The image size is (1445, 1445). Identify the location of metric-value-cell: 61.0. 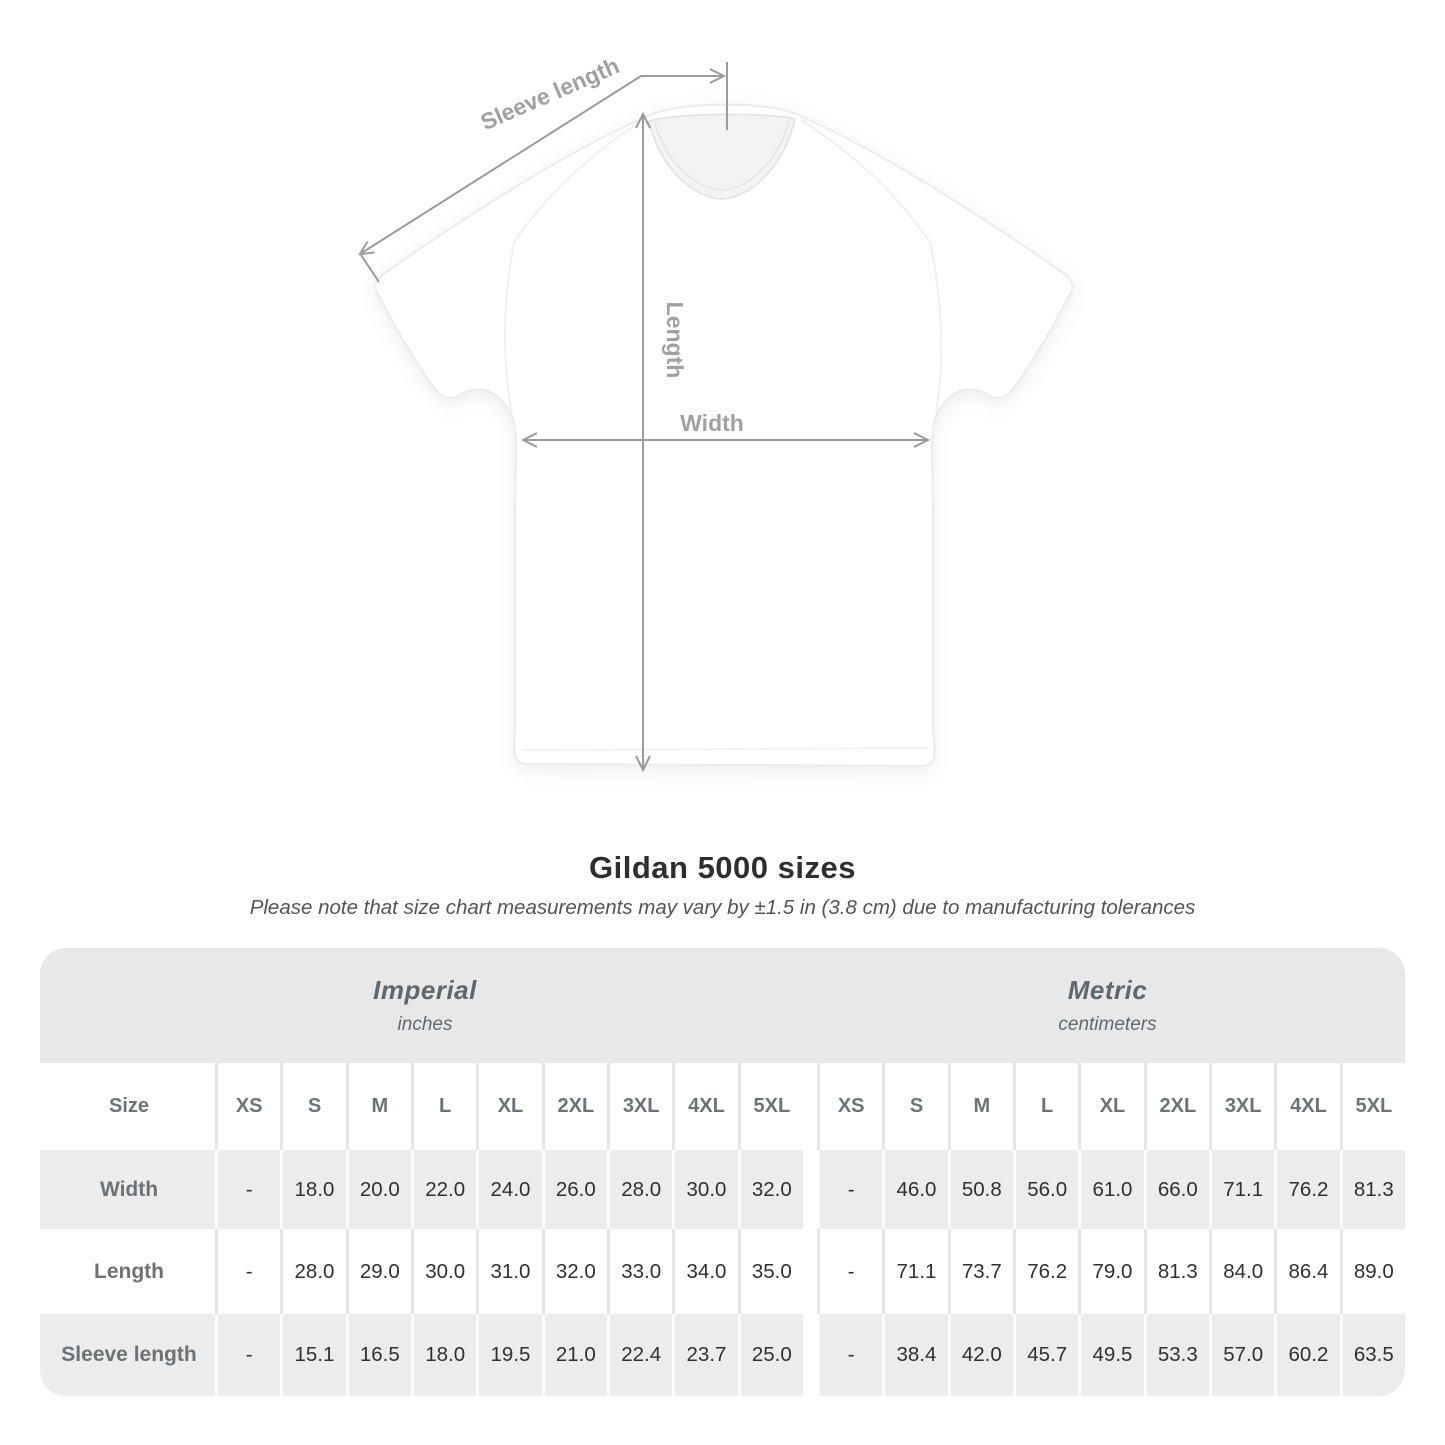
(1111, 1189).